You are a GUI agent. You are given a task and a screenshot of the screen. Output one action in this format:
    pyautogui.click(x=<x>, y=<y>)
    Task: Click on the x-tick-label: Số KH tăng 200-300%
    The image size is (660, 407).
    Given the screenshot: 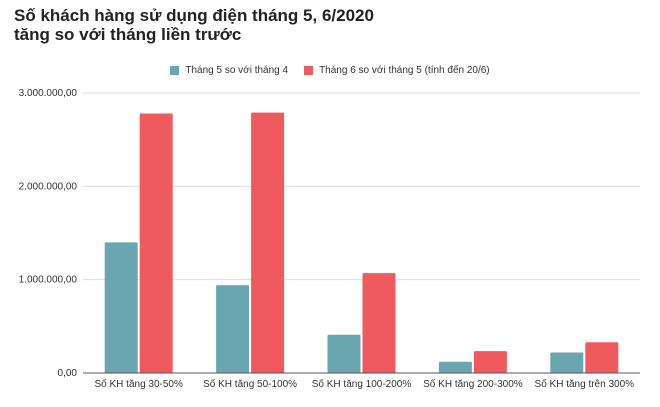 What is the action you would take?
    pyautogui.click(x=473, y=384)
    